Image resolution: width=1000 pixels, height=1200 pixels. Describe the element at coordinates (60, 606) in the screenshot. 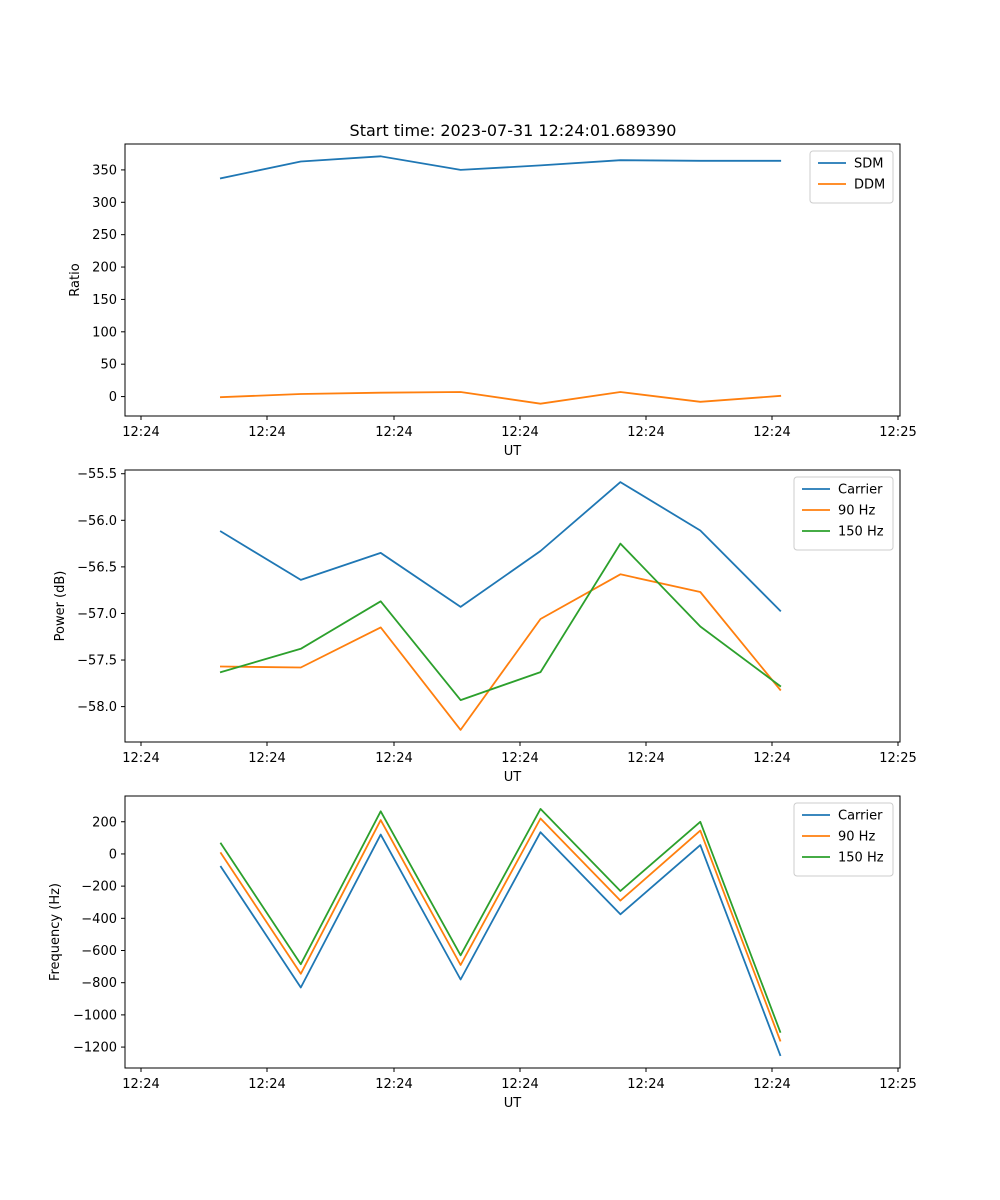

I see `y-axis-label: Power (dB)` at that location.